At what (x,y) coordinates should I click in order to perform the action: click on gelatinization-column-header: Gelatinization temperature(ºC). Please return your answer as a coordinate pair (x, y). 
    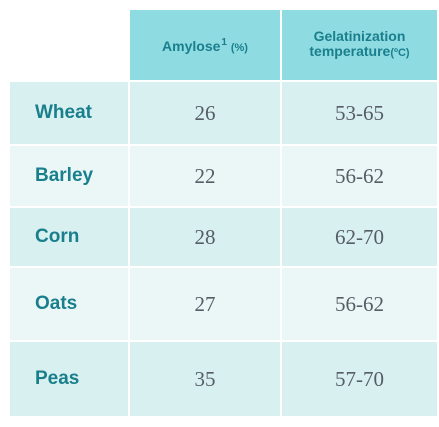
    Looking at the image, I should click on (359, 45).